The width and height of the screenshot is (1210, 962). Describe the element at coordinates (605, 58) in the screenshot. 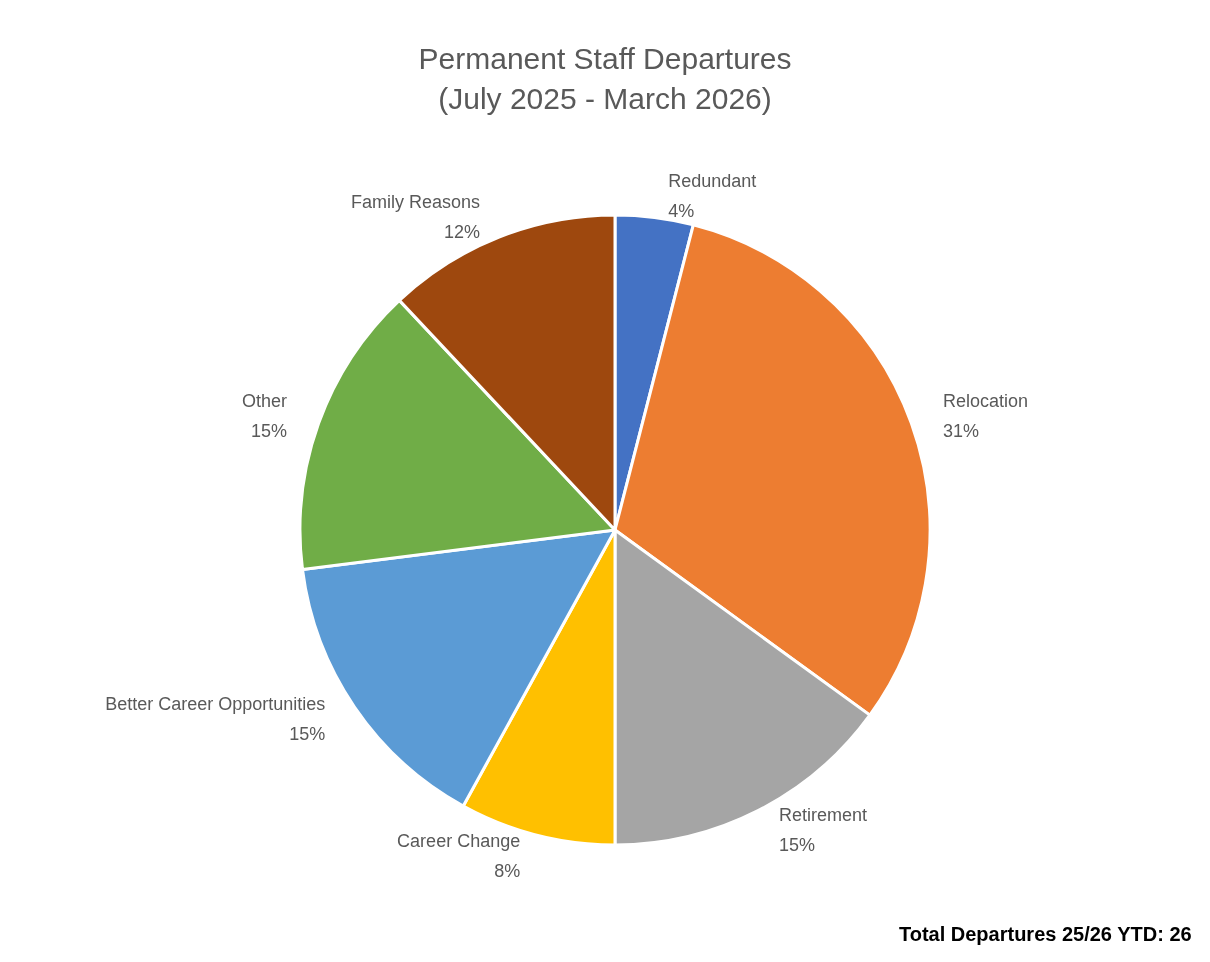

I see `chart-title: Permanent Staff Departures` at that location.